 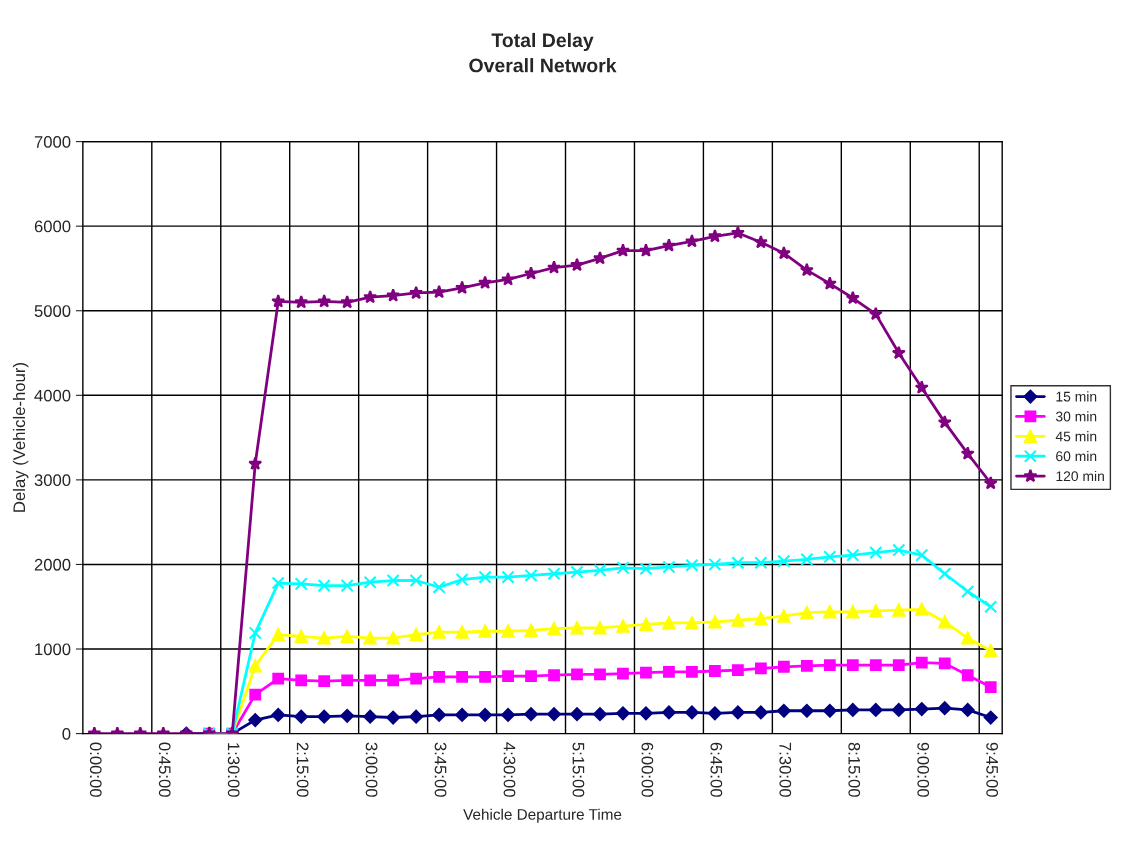 I want to click on y-tick-label: 5000, so click(x=52, y=311).